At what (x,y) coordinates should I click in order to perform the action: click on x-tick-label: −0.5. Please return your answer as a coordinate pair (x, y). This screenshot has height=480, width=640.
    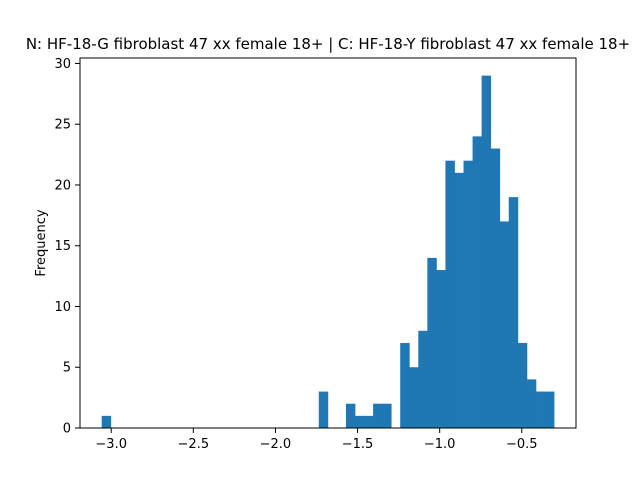
    Looking at the image, I should click on (522, 444).